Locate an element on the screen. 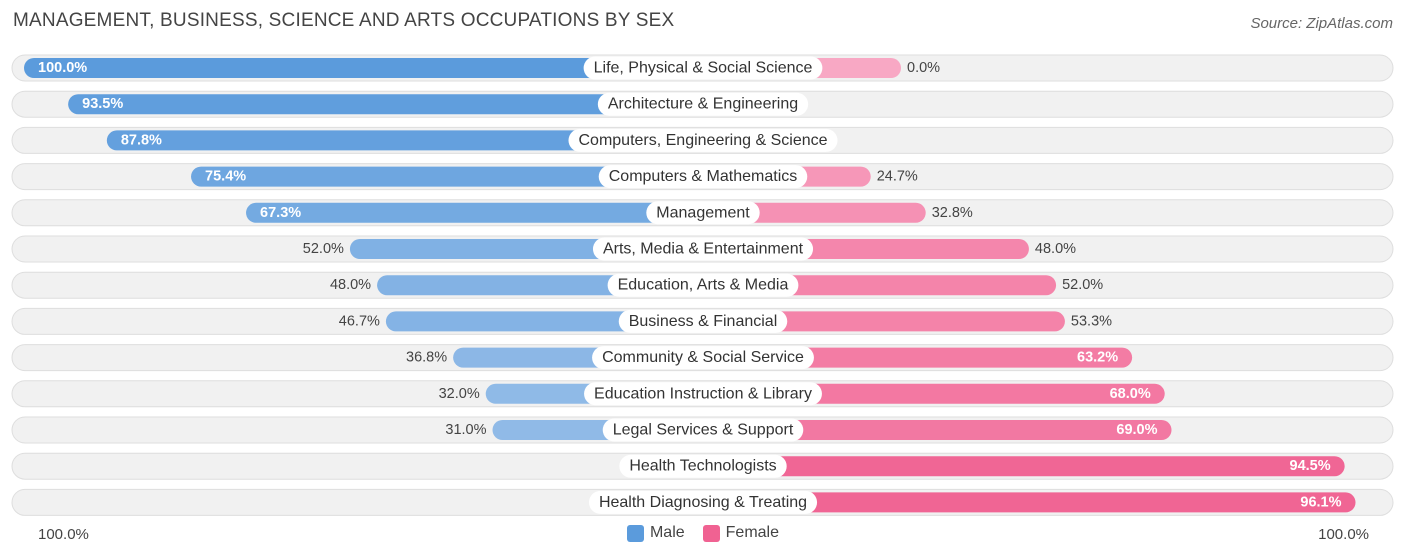  category-label: Legal Services & Support is located at coordinates (703, 430).